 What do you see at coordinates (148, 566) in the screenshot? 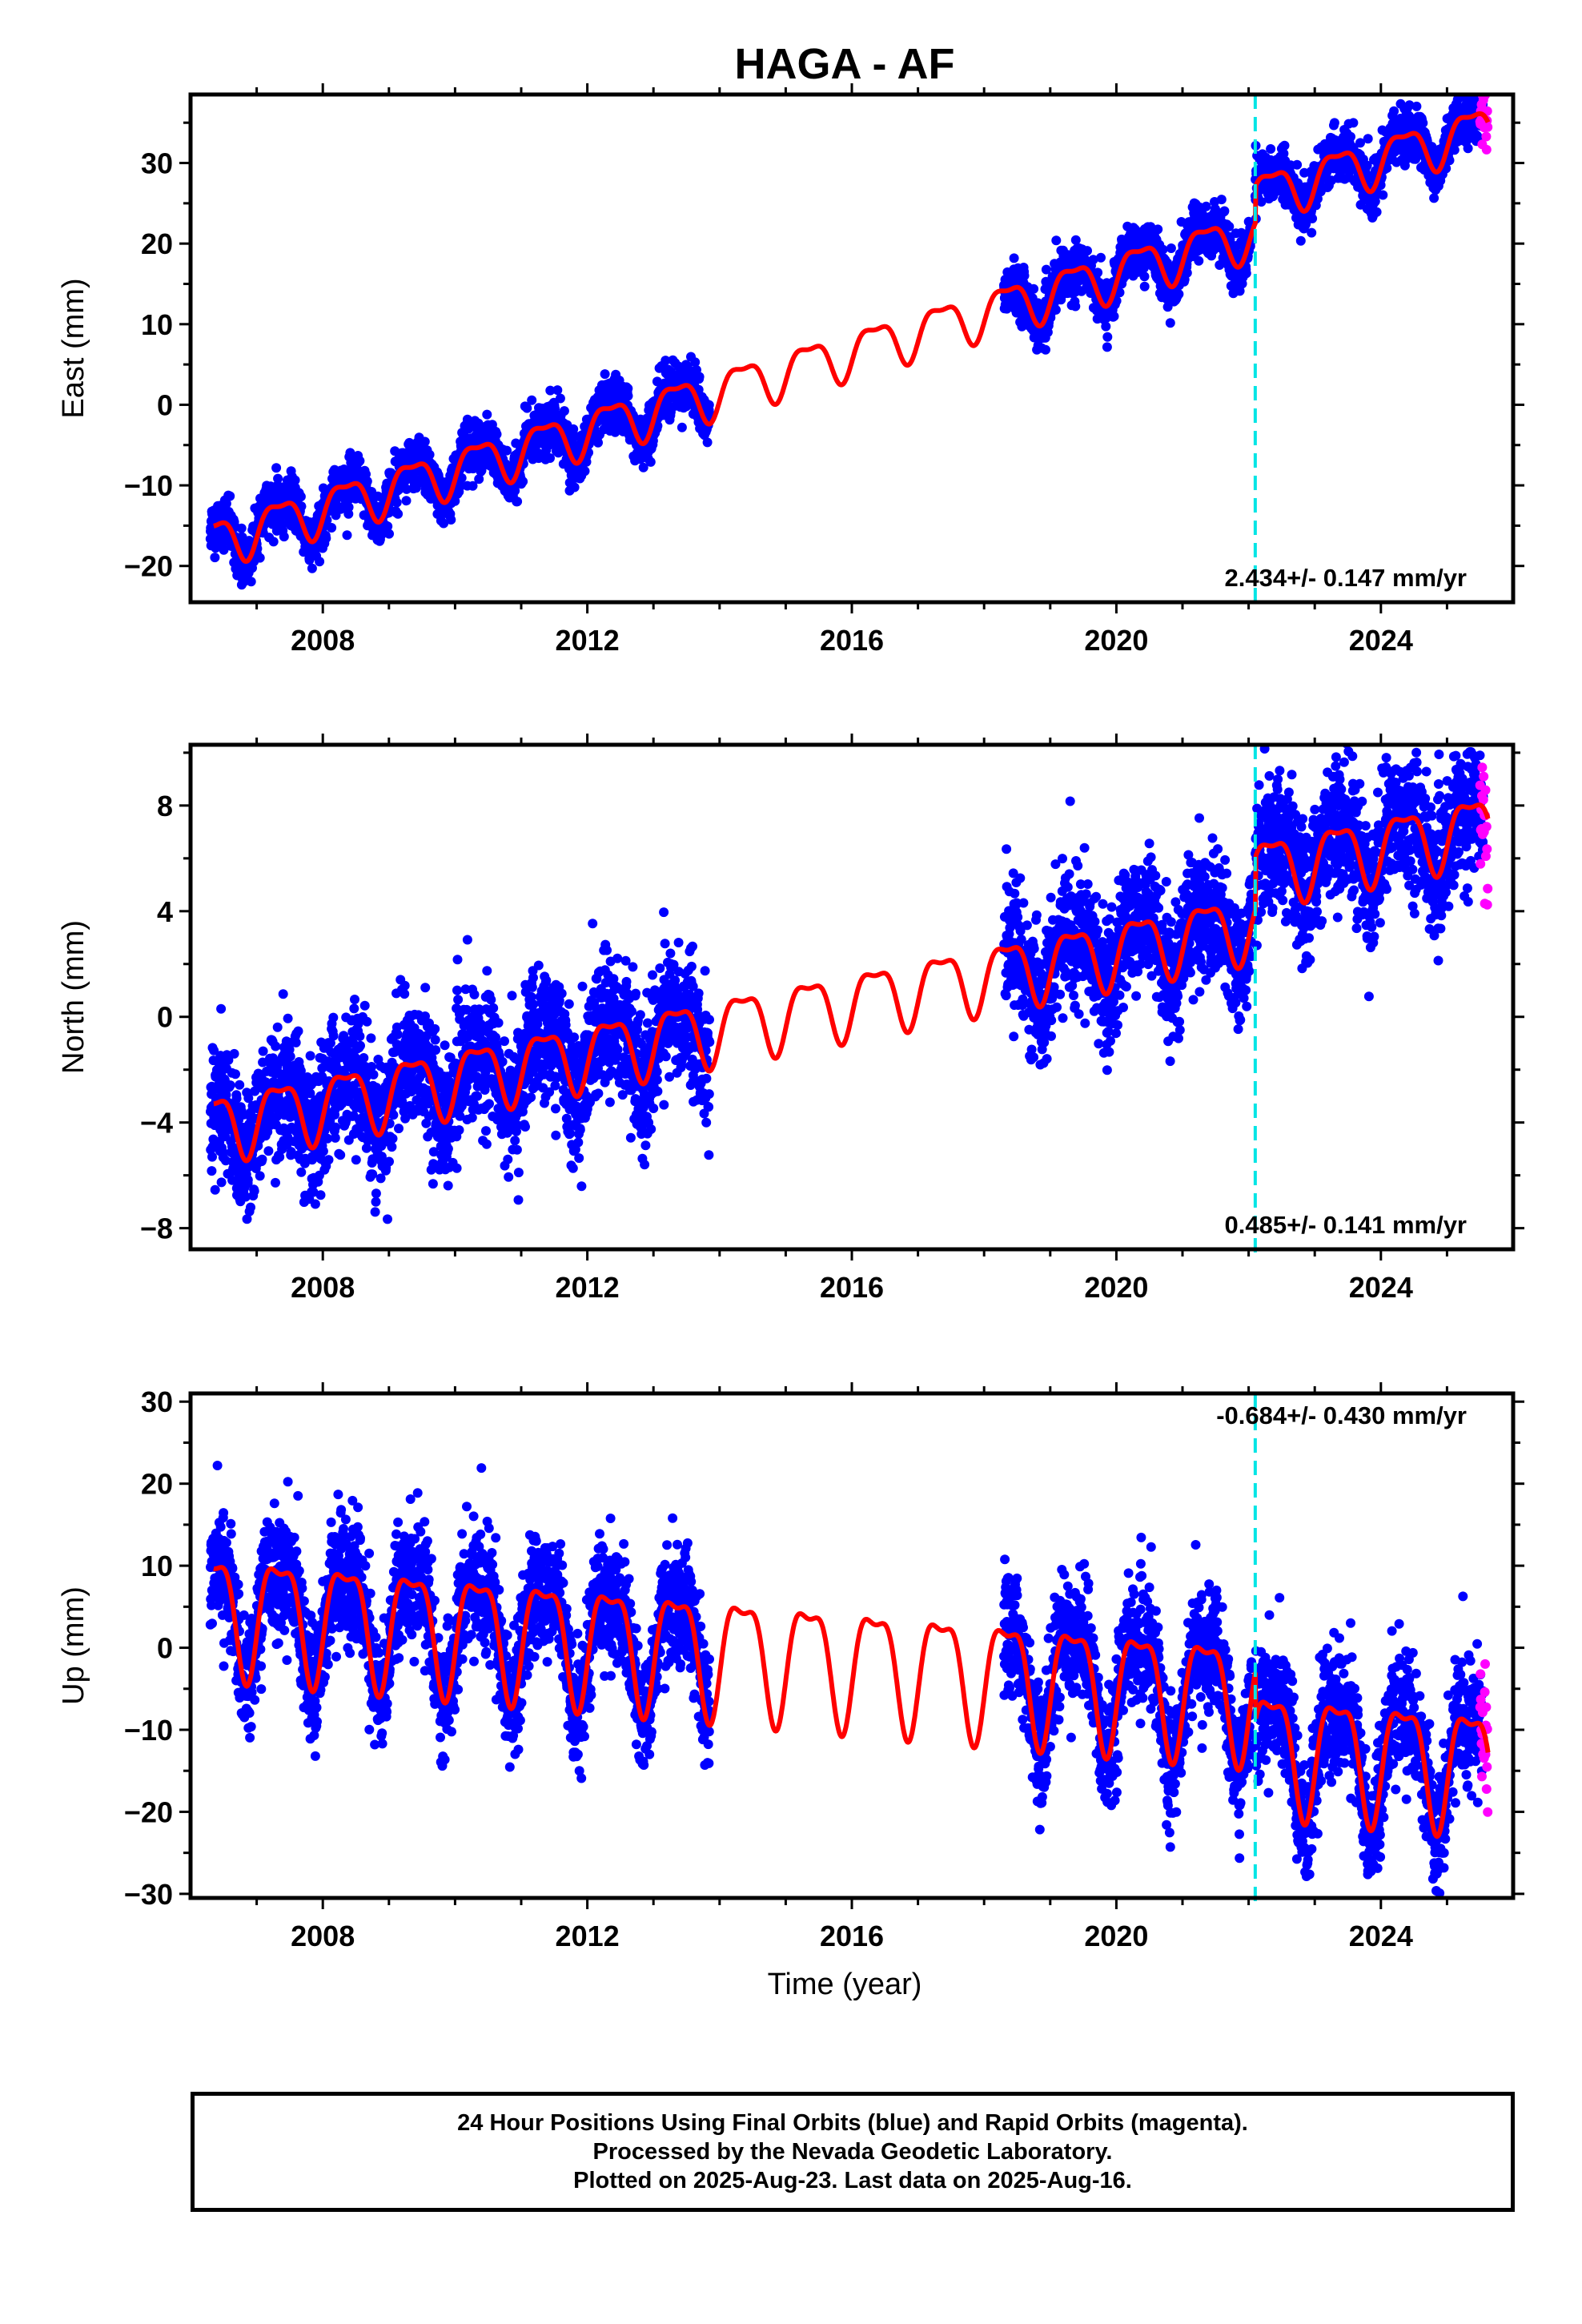
I see `y-tick-label: −20` at bounding box center [148, 566].